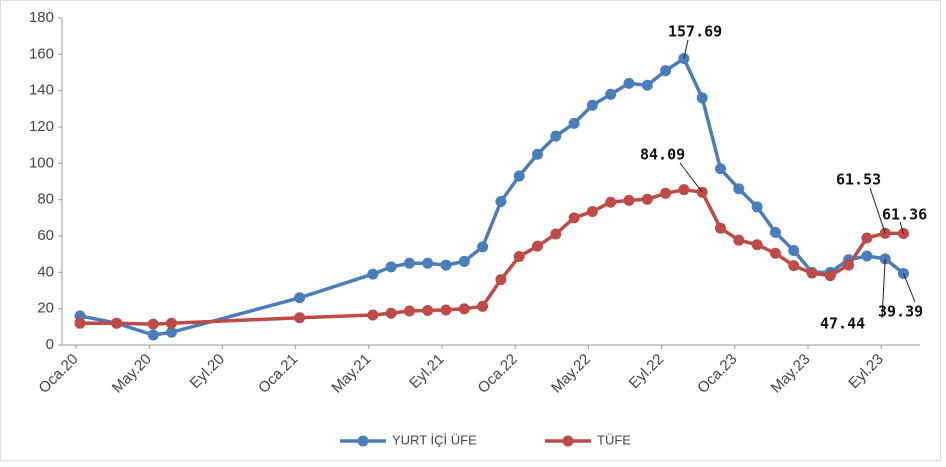 Image resolution: width=946 pixels, height=467 pixels. Describe the element at coordinates (351, 374) in the screenshot. I see `x-tick-label: May.21` at that location.